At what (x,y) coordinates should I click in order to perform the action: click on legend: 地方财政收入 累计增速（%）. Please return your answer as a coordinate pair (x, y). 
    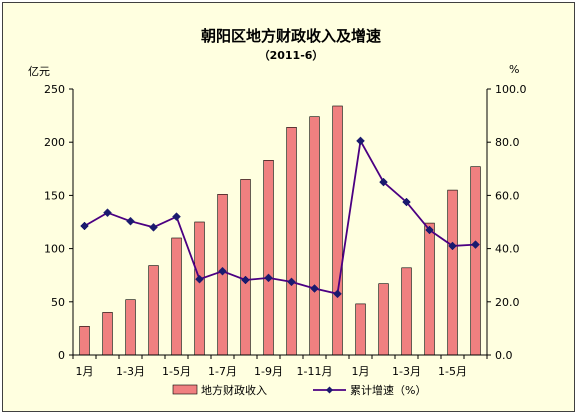
    Looking at the image, I should click on (299, 390).